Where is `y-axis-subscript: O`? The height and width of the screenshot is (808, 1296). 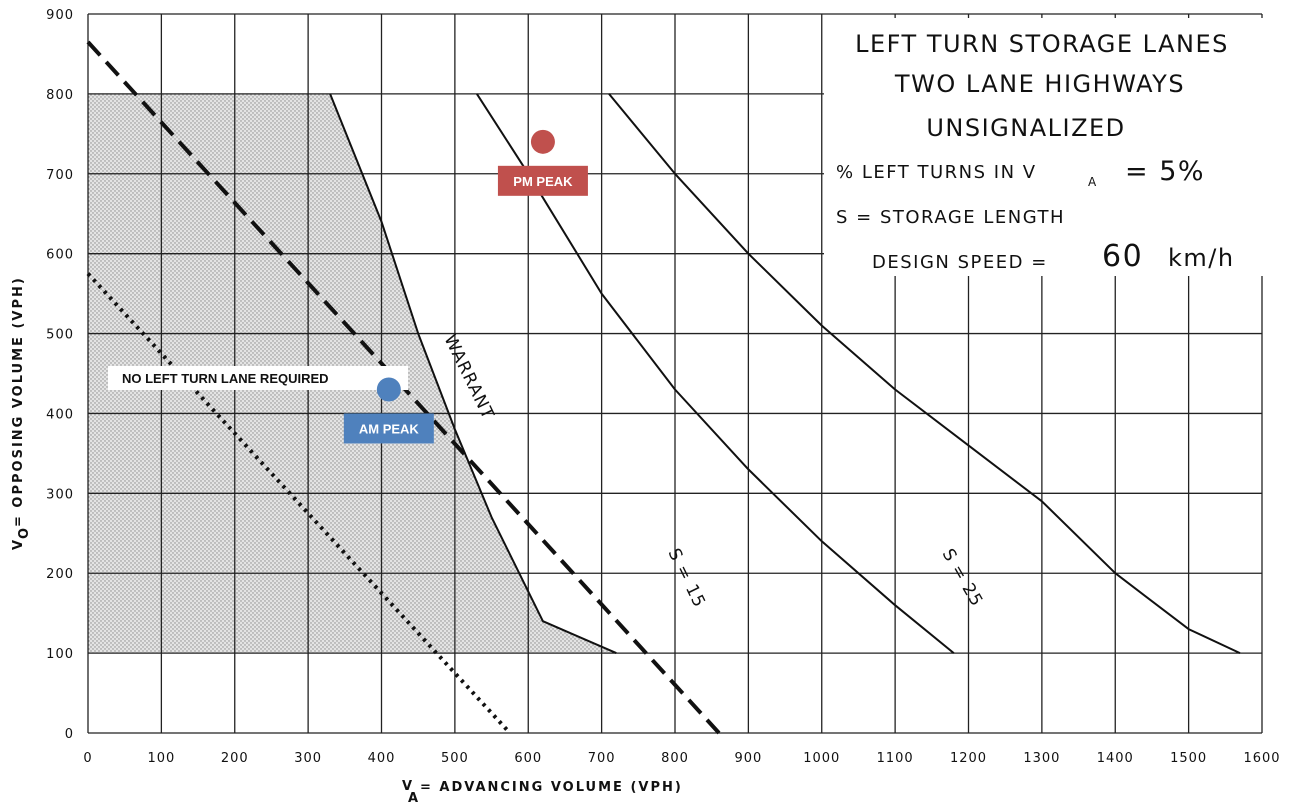 y-axis-subscript: O is located at coordinates (24, 532).